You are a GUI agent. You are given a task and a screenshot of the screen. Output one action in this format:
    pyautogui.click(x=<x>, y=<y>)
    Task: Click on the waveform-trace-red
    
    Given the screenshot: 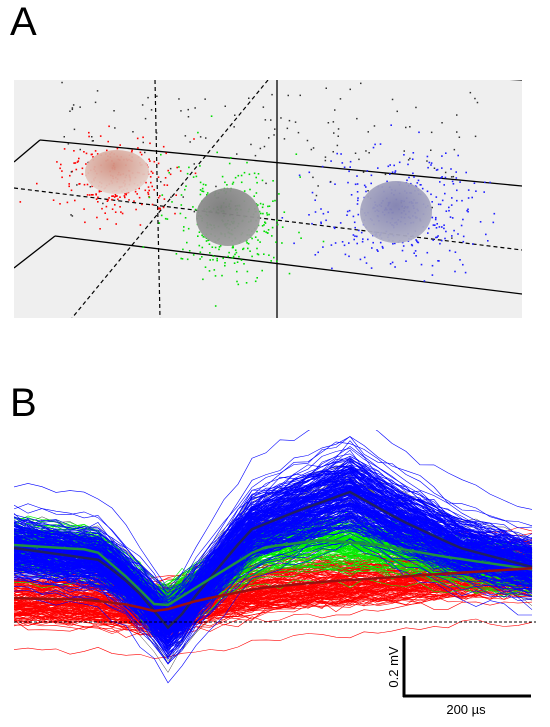 What is the action you would take?
    pyautogui.click(x=273, y=591)
    